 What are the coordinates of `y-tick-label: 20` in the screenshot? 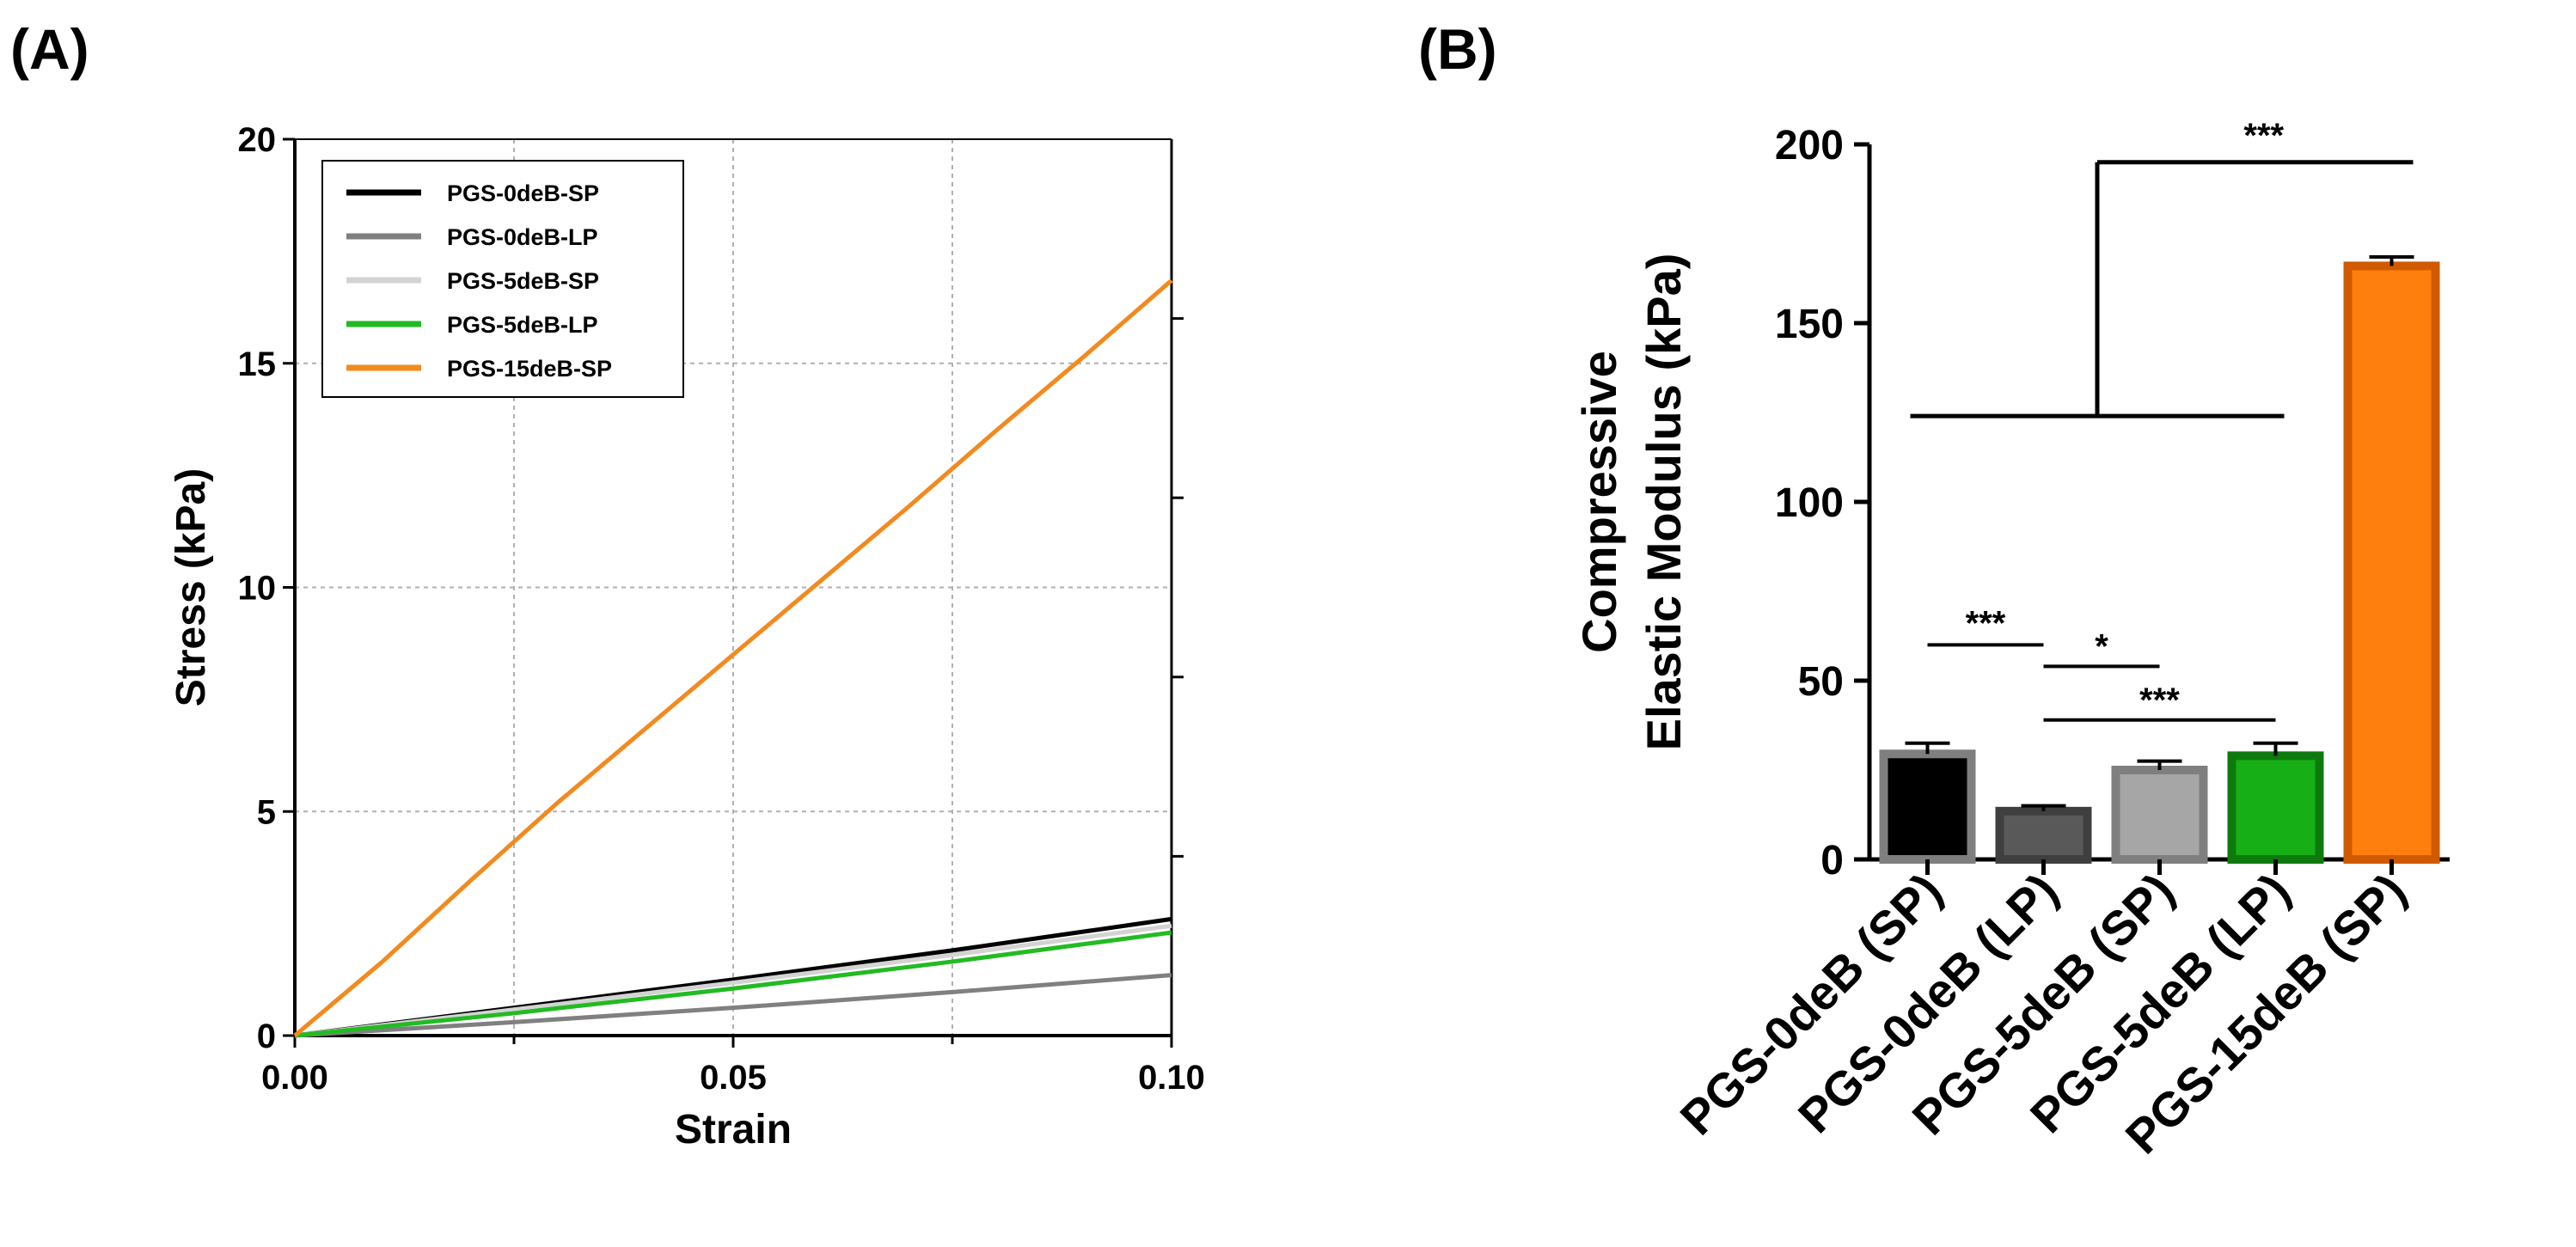 It's located at (257, 140).